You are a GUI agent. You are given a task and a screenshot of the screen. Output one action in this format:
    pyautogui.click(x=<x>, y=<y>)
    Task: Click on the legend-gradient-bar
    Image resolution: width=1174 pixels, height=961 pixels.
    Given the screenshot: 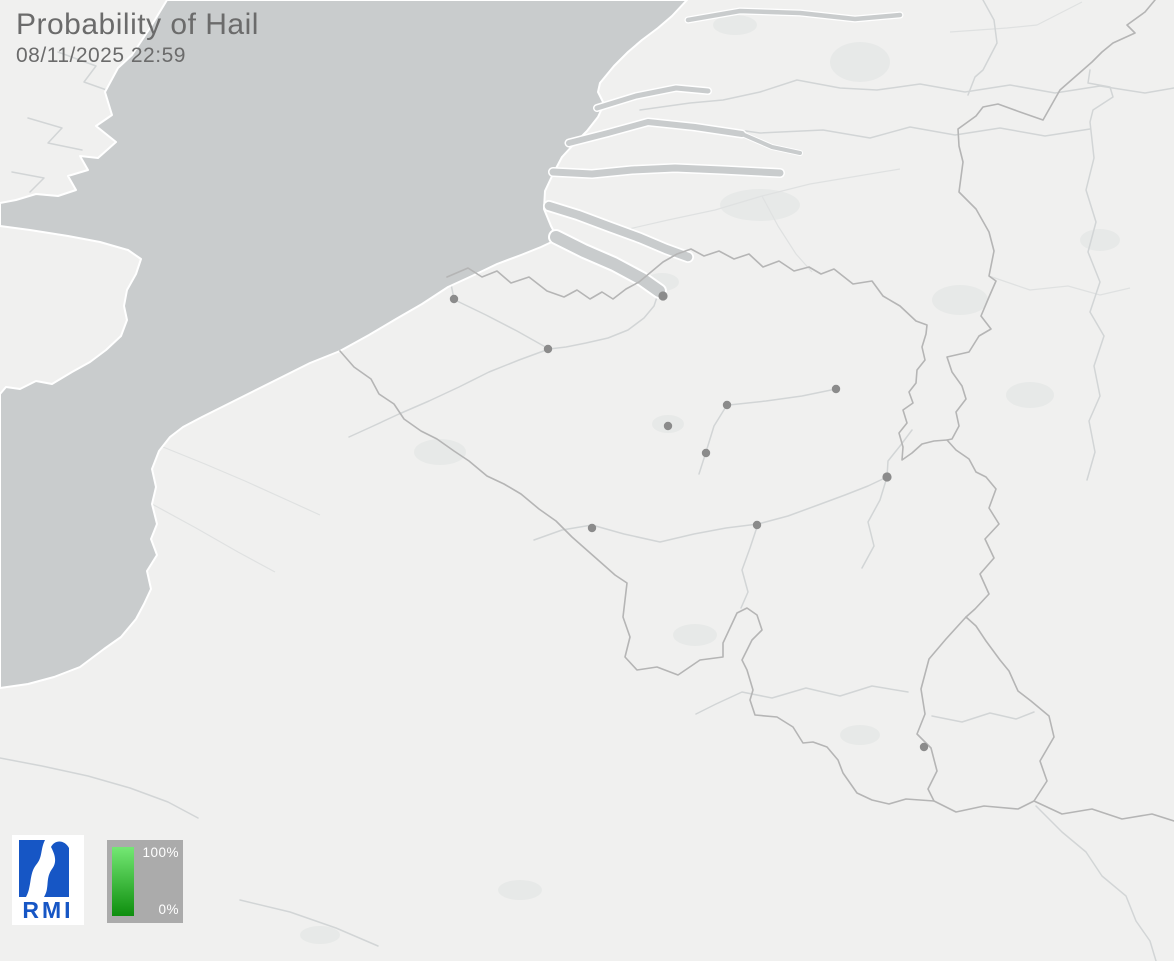 What is the action you would take?
    pyautogui.click(x=123, y=881)
    